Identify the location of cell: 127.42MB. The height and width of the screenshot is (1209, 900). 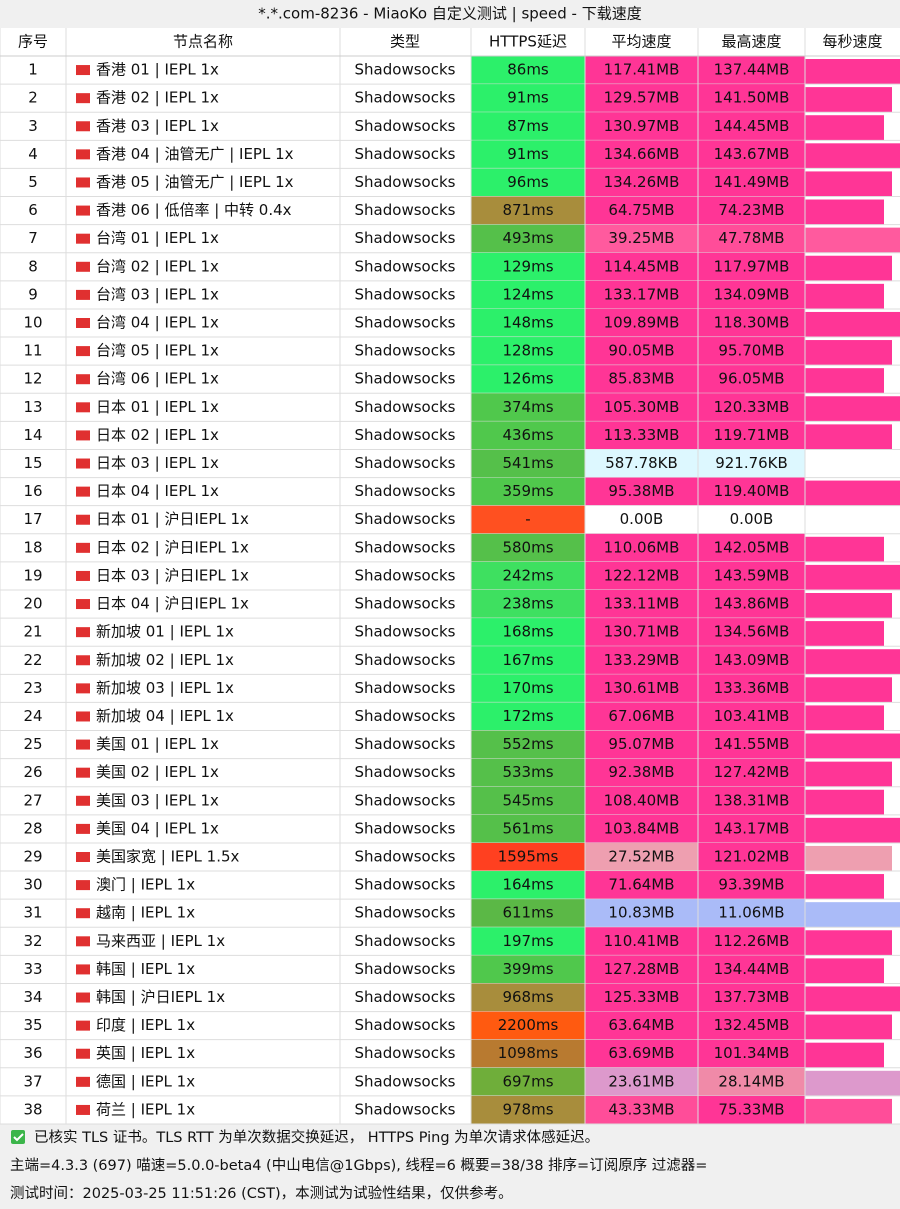
(752, 772).